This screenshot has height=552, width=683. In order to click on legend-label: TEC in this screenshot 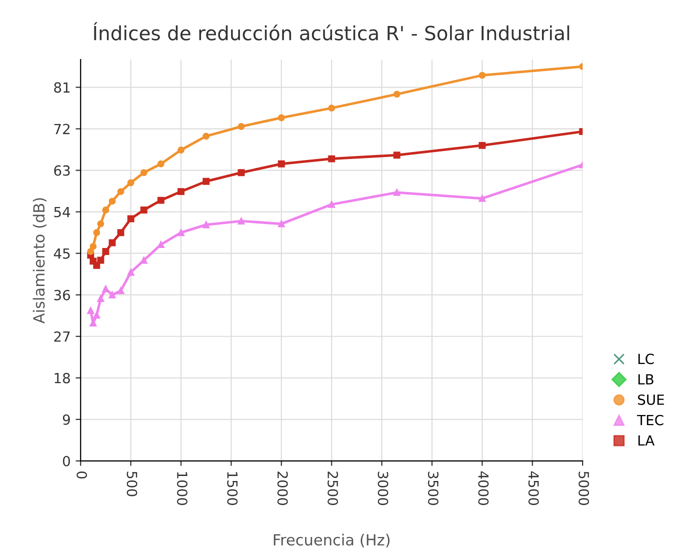, I will do `click(650, 420)`.